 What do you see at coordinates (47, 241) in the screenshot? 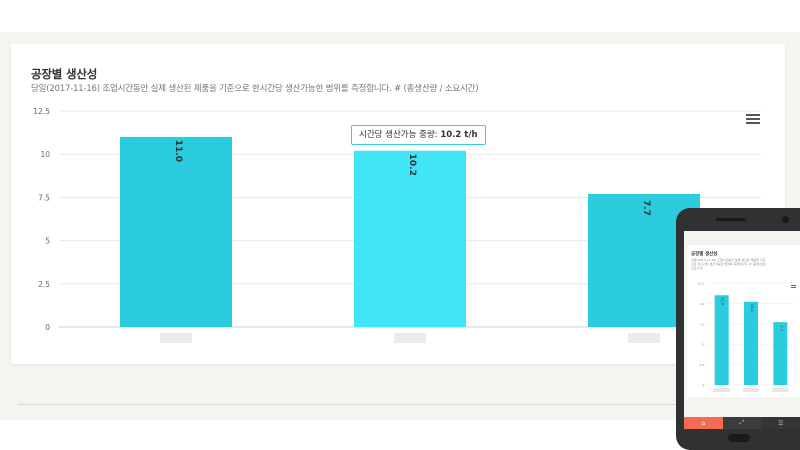
I see `y-tick-label: 5` at bounding box center [47, 241].